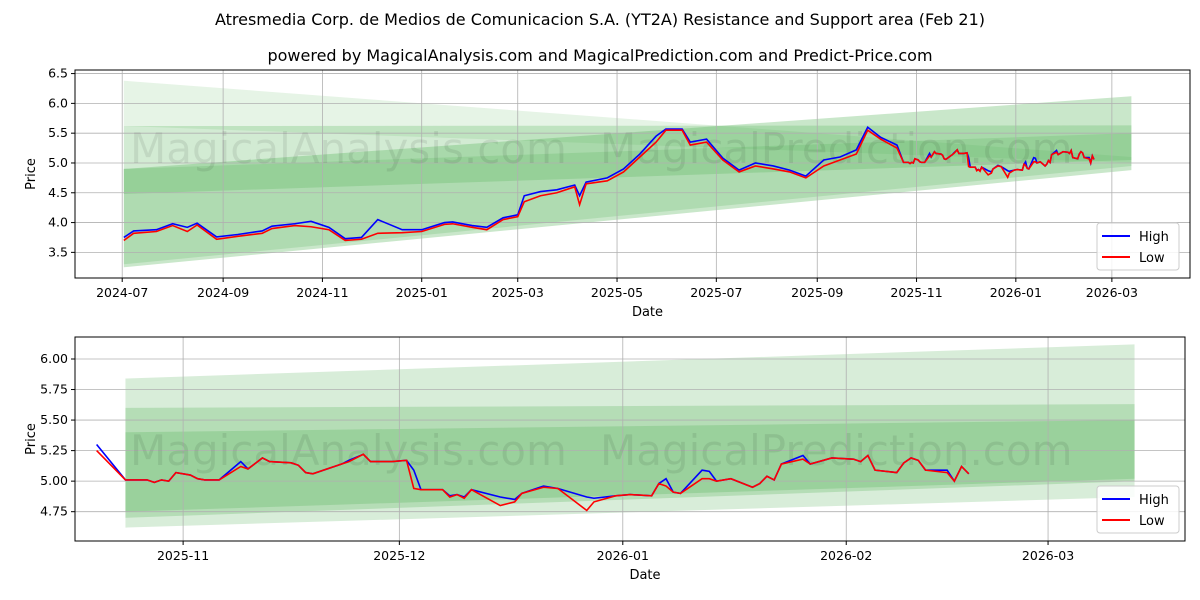 The width and height of the screenshot is (1200, 600). What do you see at coordinates (533, 481) in the screenshot?
I see `low-series-line` at bounding box center [533, 481].